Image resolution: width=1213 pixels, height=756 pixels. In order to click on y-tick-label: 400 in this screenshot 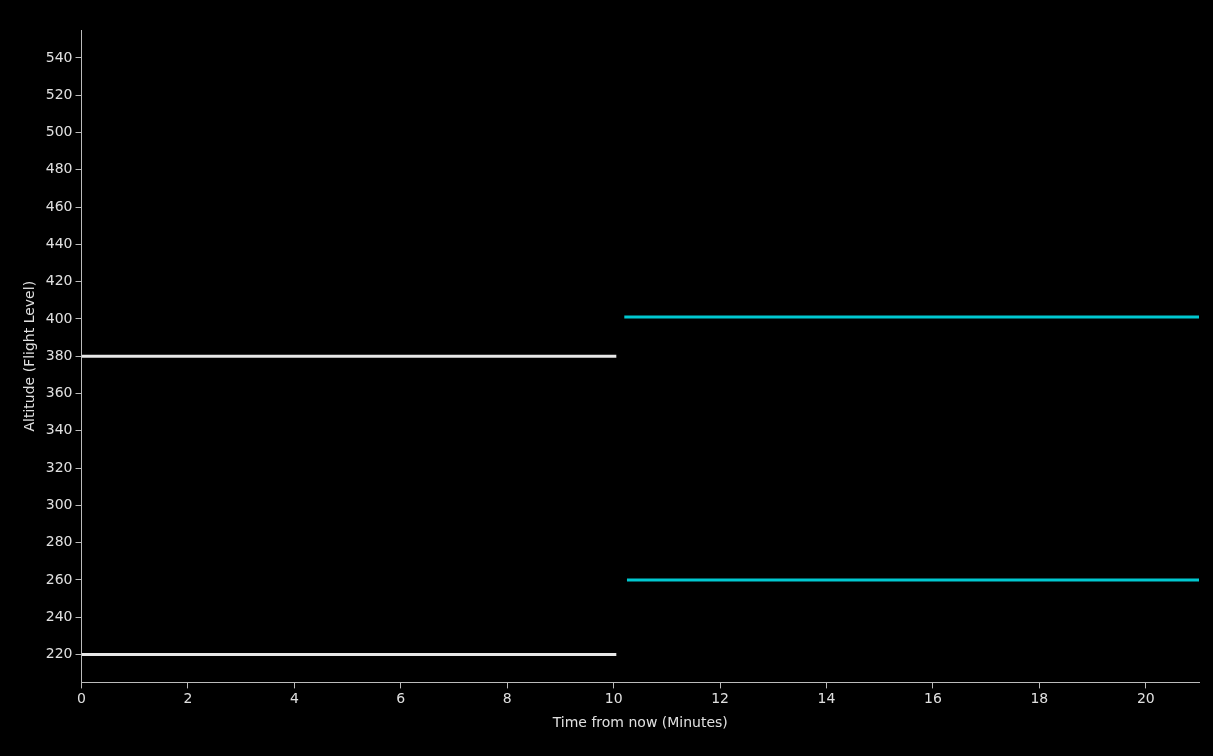, I will do `click(59, 317)`.